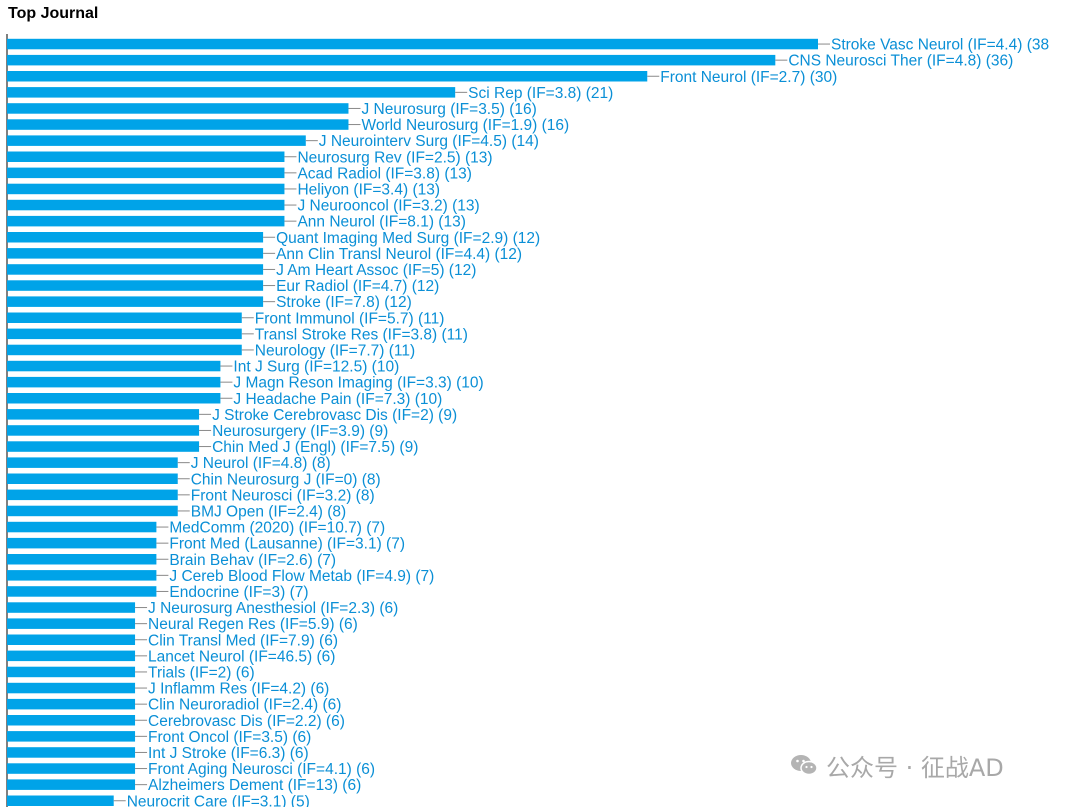  What do you see at coordinates (277, 528) in the screenshot?
I see `bar-label: MedComm (2020) (IF=10.7) (7)` at bounding box center [277, 528].